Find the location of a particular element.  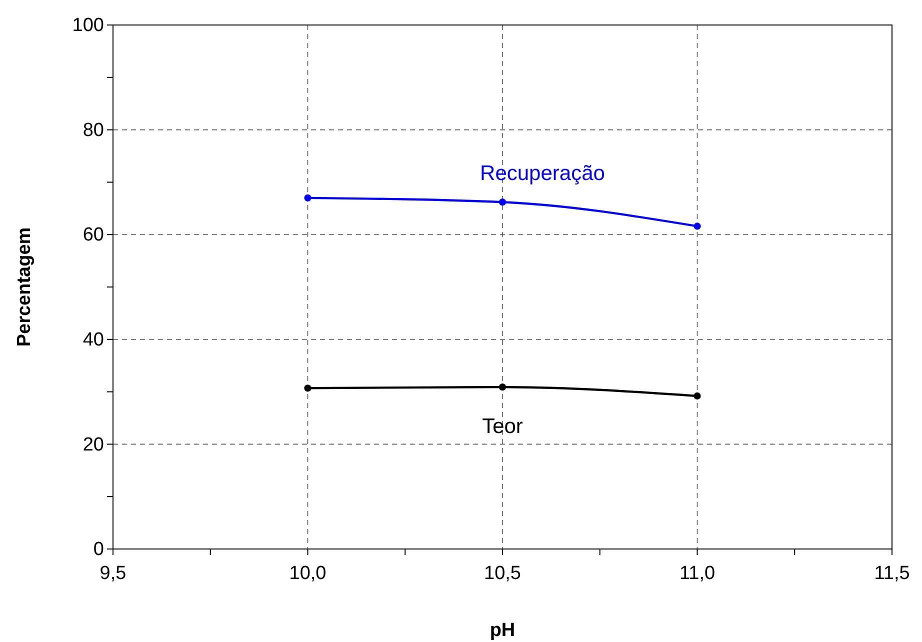

y-tick-label: 80 is located at coordinates (93, 130).